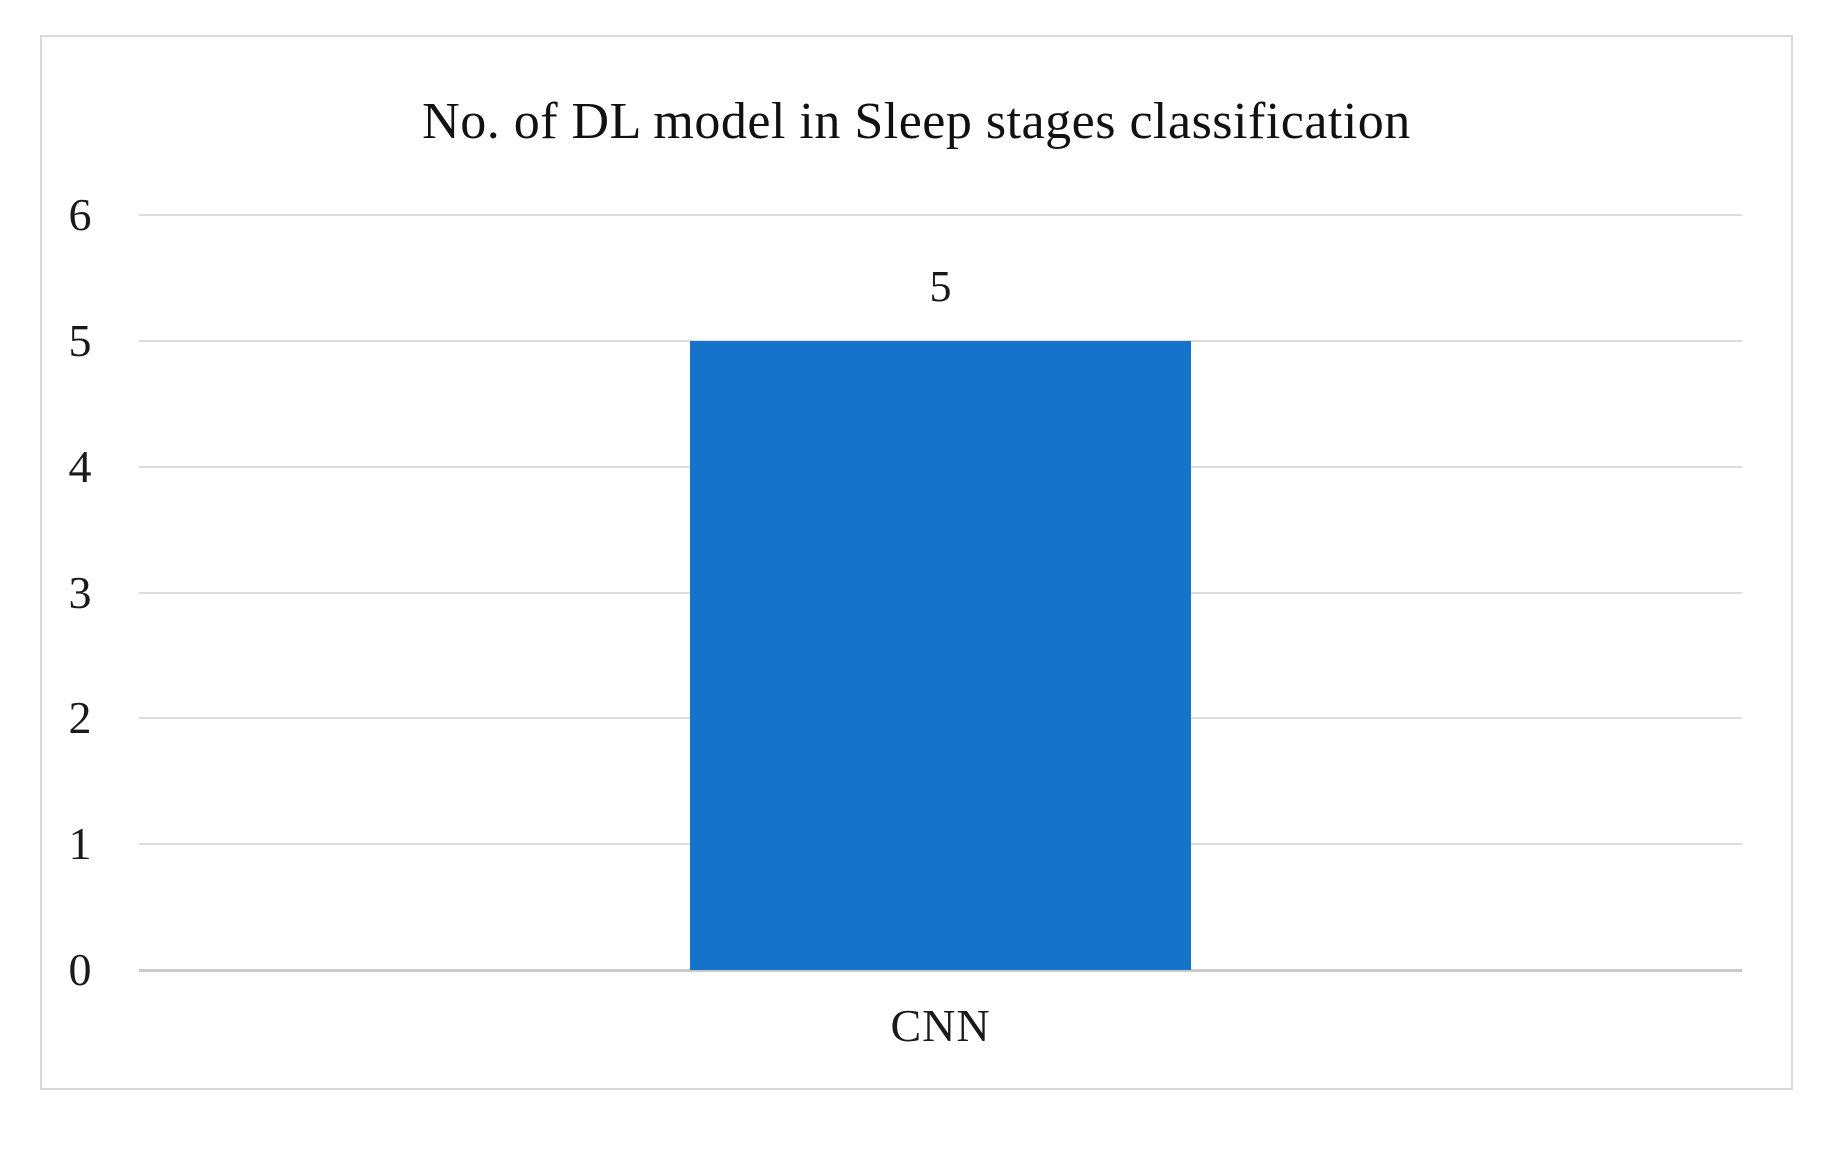  What do you see at coordinates (80, 592) in the screenshot?
I see `y-tick-label: 3` at bounding box center [80, 592].